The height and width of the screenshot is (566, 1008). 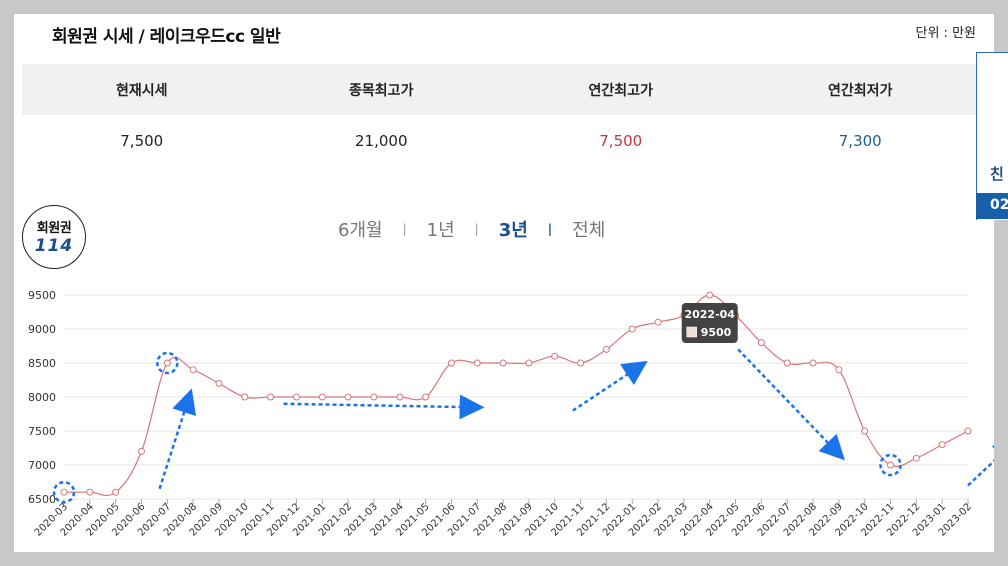 What do you see at coordinates (589, 230) in the screenshot?
I see `period-all-tab: 전체` at bounding box center [589, 230].